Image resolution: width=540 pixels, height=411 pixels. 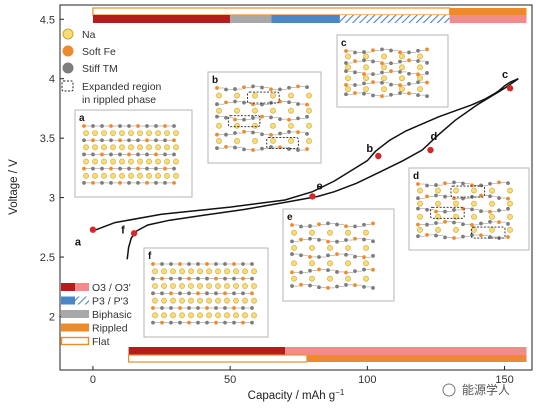 I want to click on phase-legend-item: O3 / O3', so click(x=96, y=288).